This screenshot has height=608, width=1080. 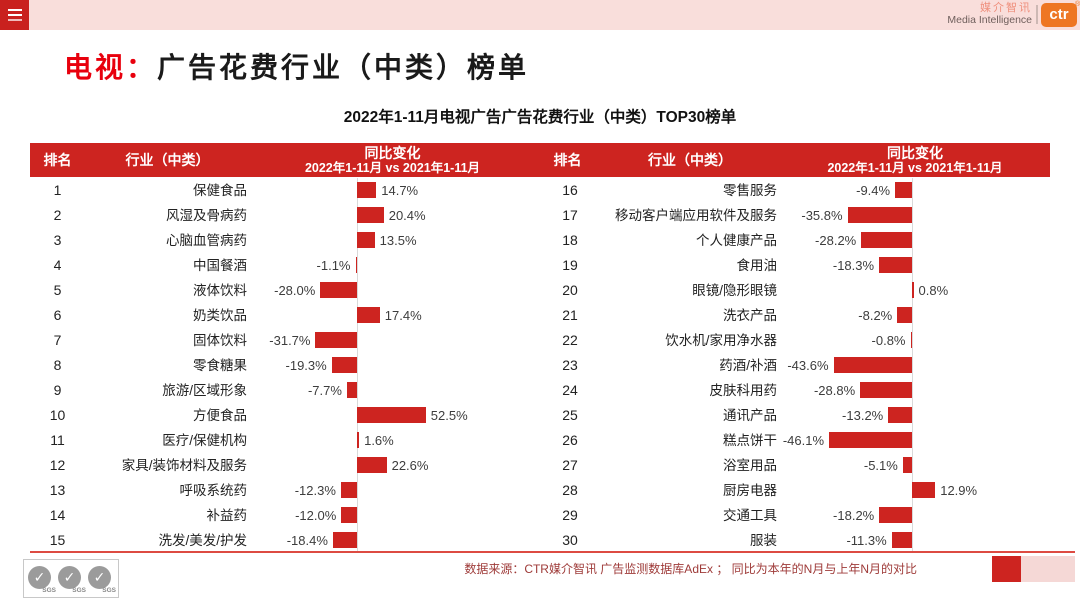 I want to click on industry-name: 零食糖果, so click(x=220, y=365).